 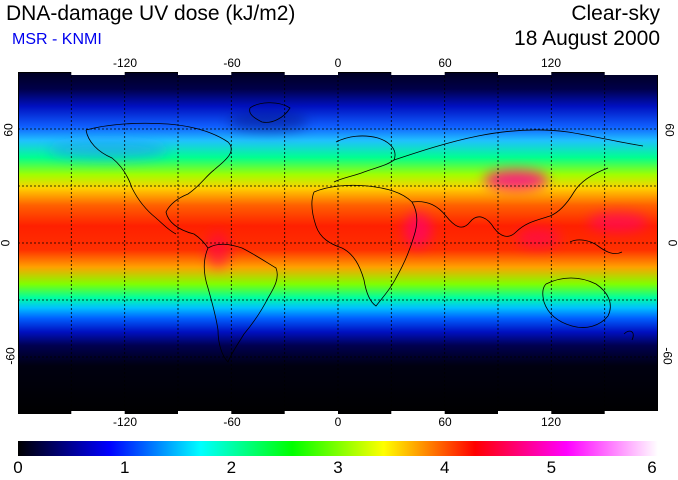 What do you see at coordinates (667, 356) in the screenshot?
I see `lat-tick-right: -60` at bounding box center [667, 356].